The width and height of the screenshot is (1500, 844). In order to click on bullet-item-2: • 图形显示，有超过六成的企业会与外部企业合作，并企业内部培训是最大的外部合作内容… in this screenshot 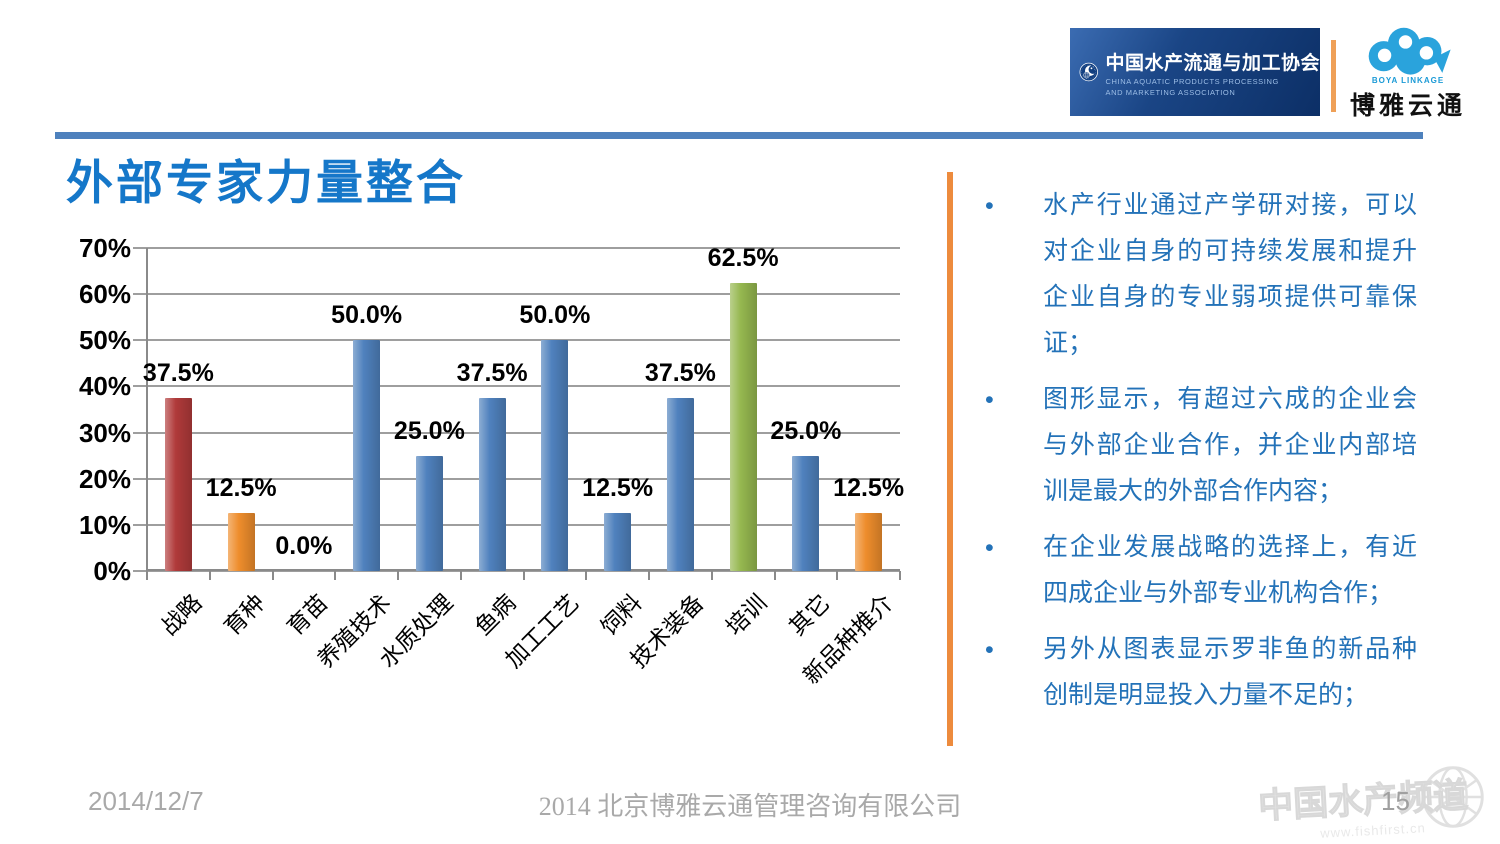, I will do `click(1201, 446)`.